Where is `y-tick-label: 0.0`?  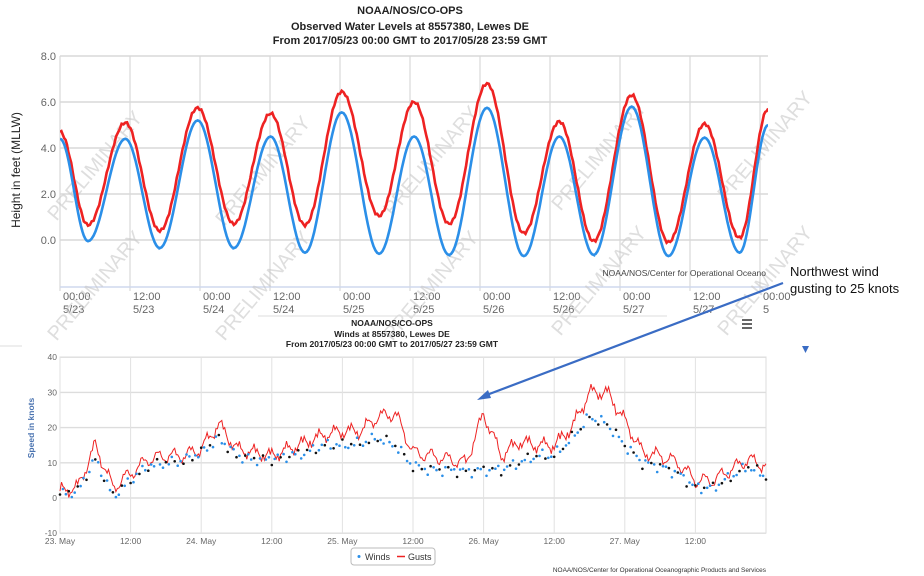 y-tick-label: 0.0 is located at coordinates (48, 241).